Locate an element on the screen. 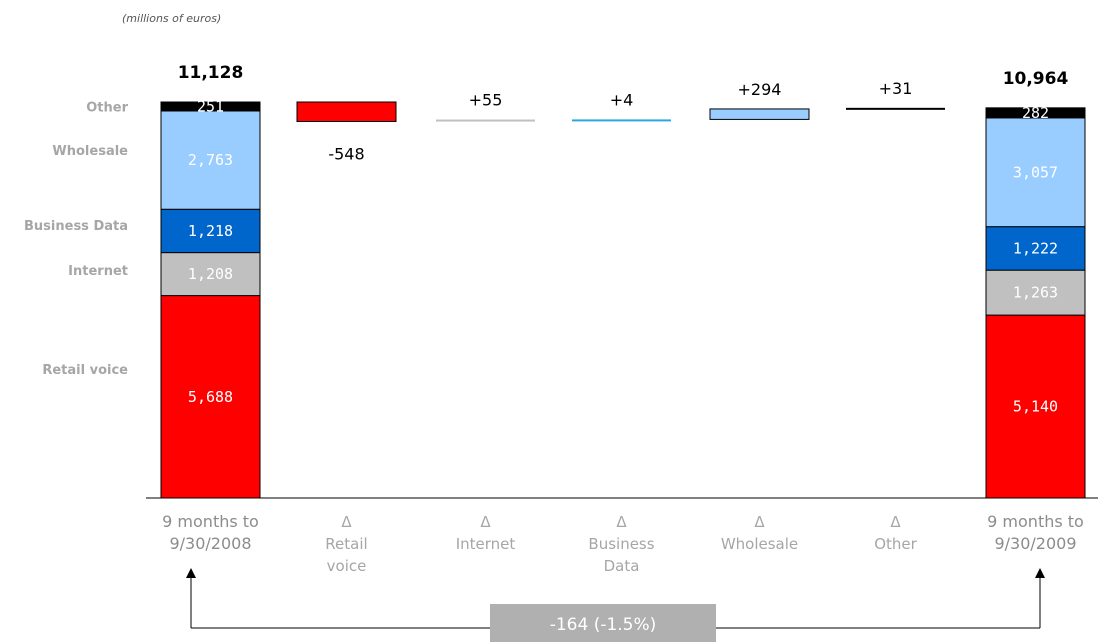 The width and height of the screenshot is (1098, 642). start-value-wholesale: 2,763 is located at coordinates (210, 160).